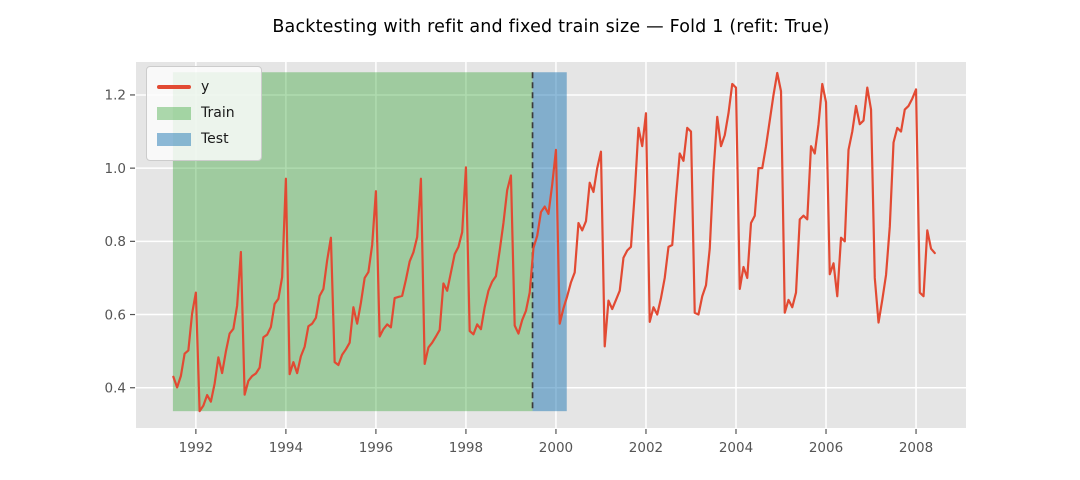  Describe the element at coordinates (549, 242) in the screenshot. I see `test-region` at that location.